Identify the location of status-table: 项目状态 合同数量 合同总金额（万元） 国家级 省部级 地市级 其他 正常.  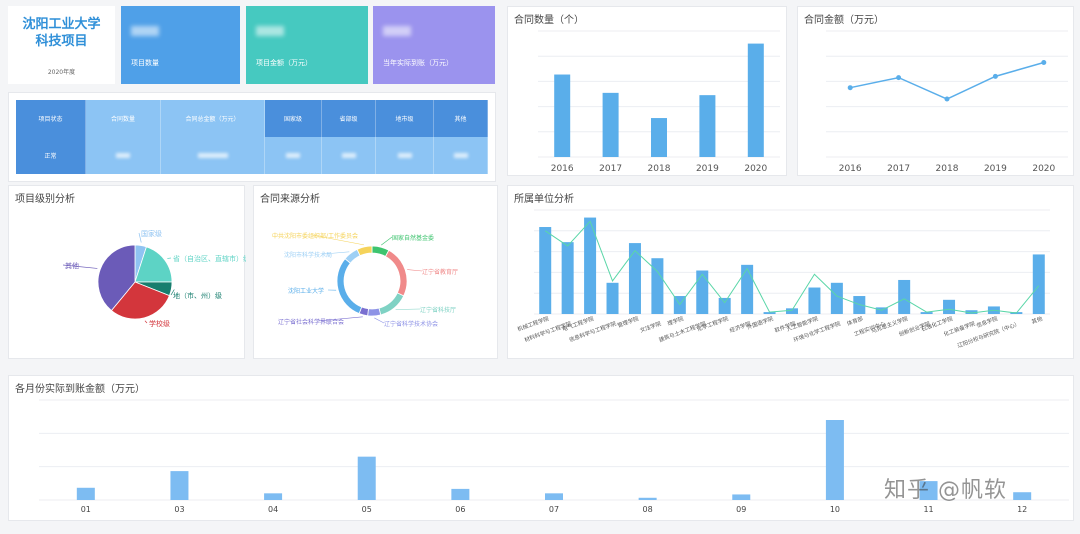
(252, 137).